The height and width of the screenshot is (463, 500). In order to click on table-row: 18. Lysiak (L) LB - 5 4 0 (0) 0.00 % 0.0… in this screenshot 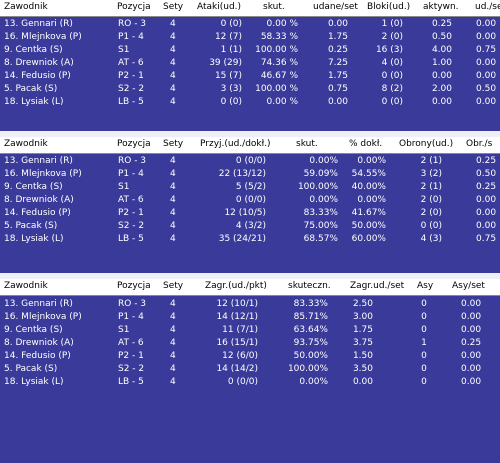, I will do `click(250, 102)`.